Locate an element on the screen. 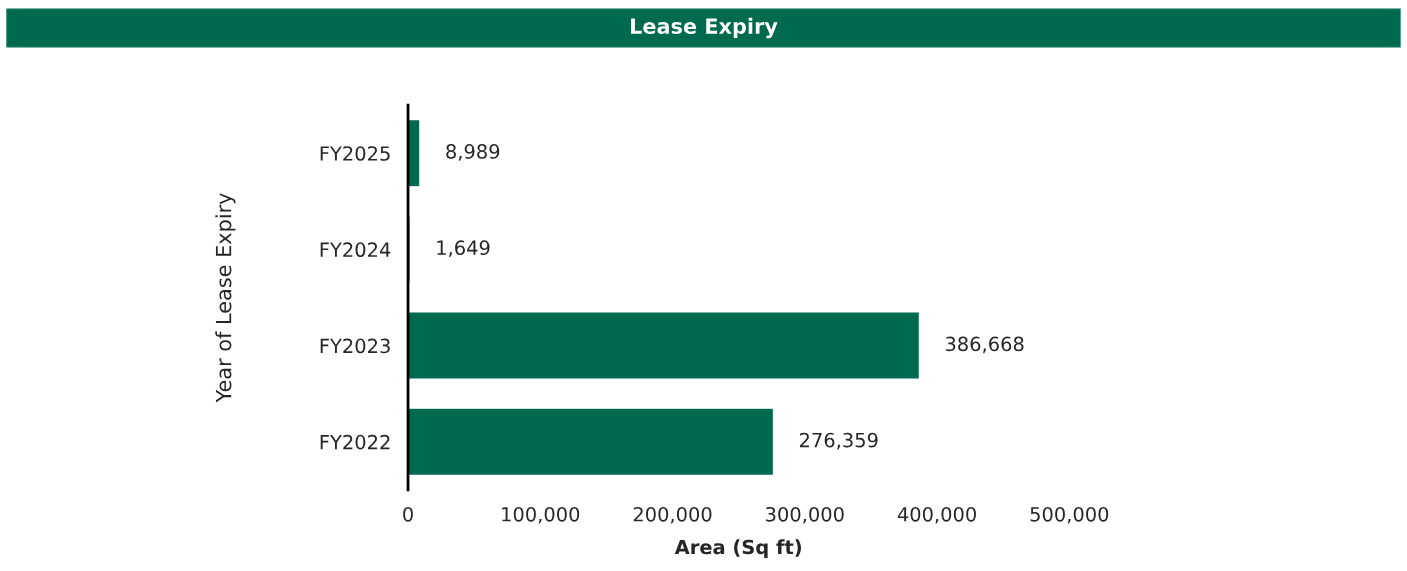 The height and width of the screenshot is (571, 1407). chart-title: Lease Expiry is located at coordinates (704, 28).